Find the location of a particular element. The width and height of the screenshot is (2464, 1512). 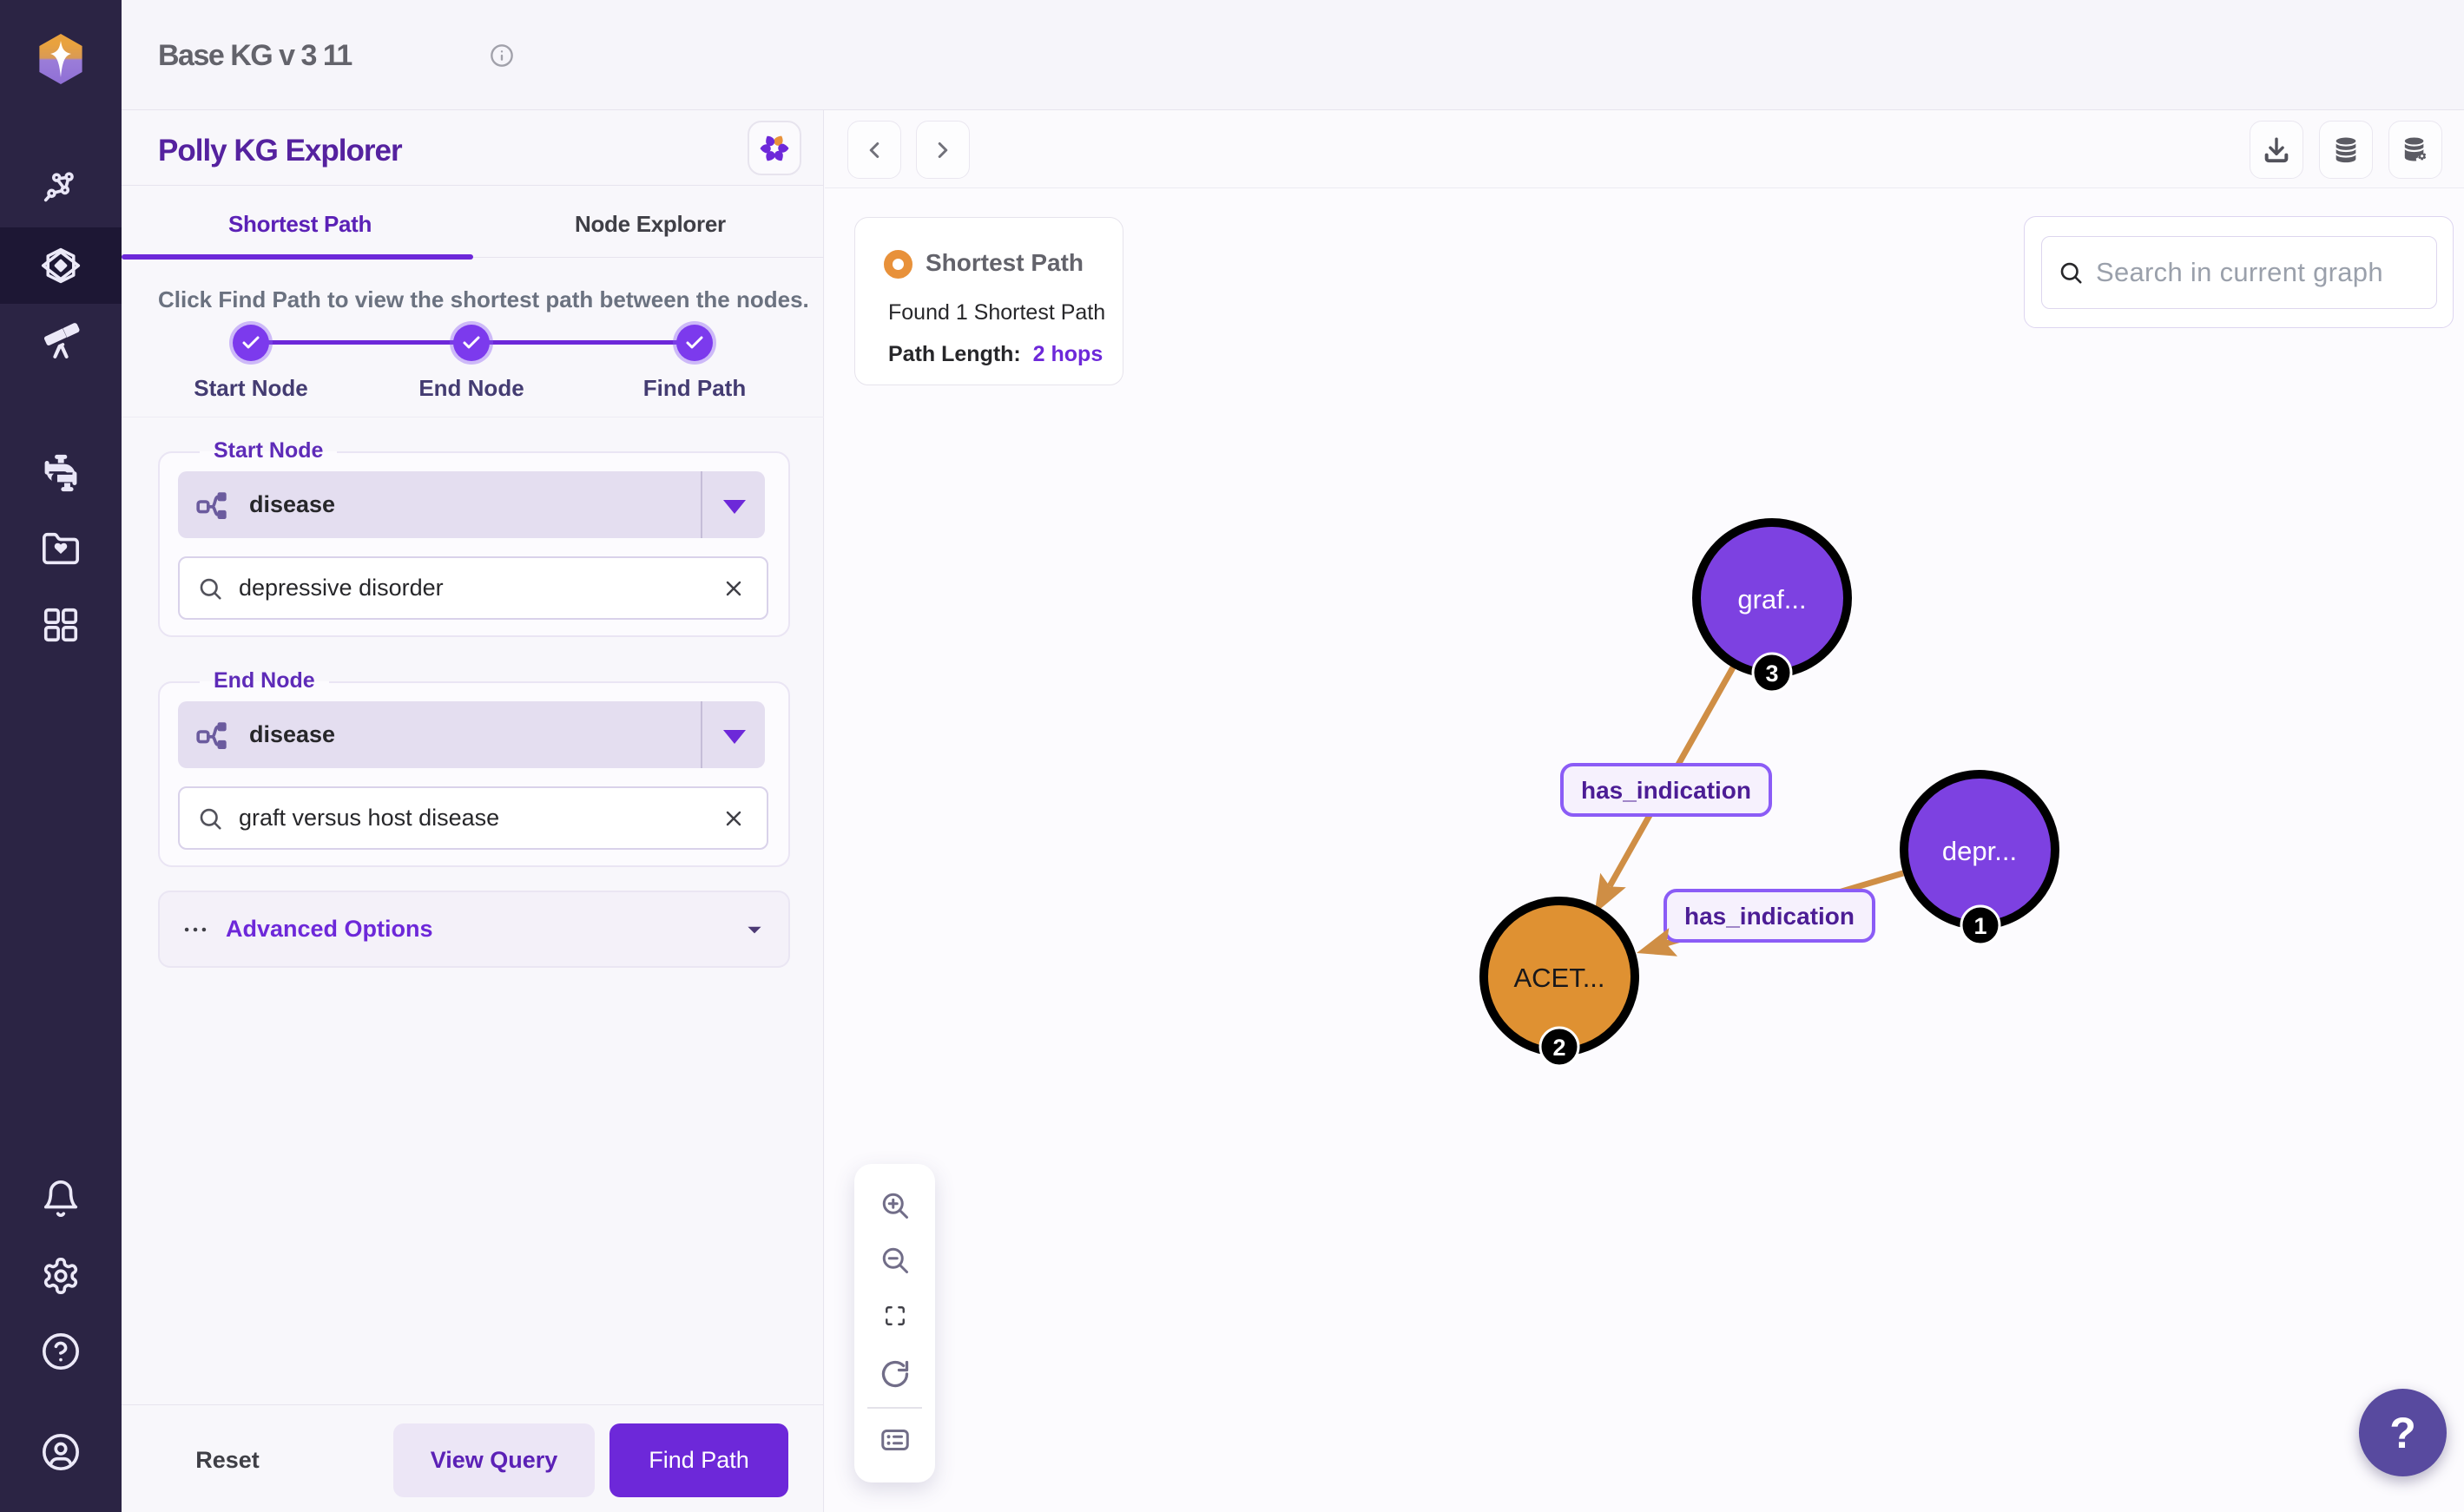

svg-text: 1 is located at coordinates (1979, 926).